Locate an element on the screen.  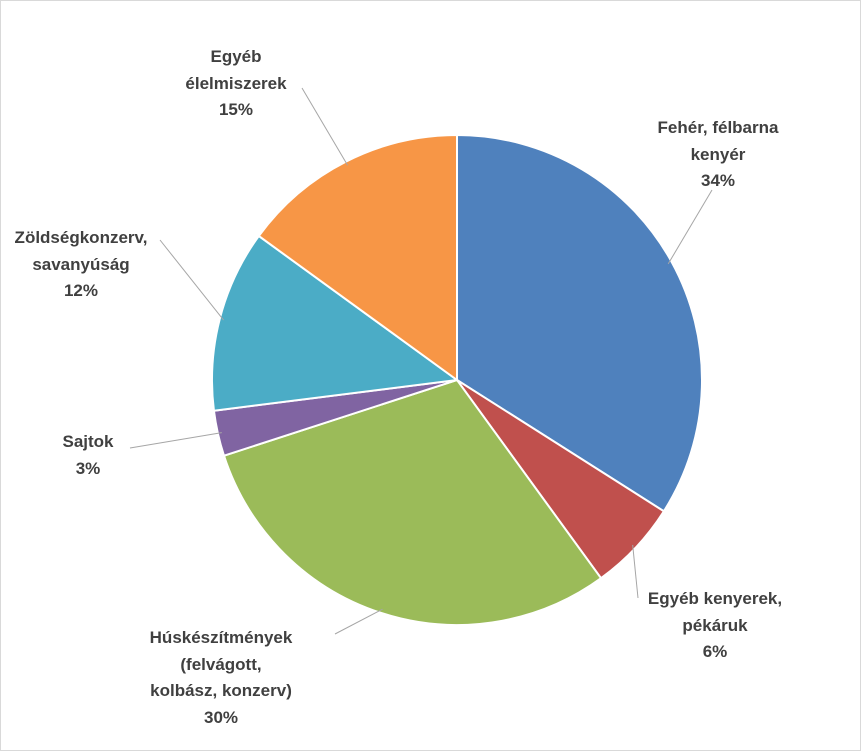
data-label: Egyéb kenyerek, pékáruk 6% is located at coordinates (715, 626).